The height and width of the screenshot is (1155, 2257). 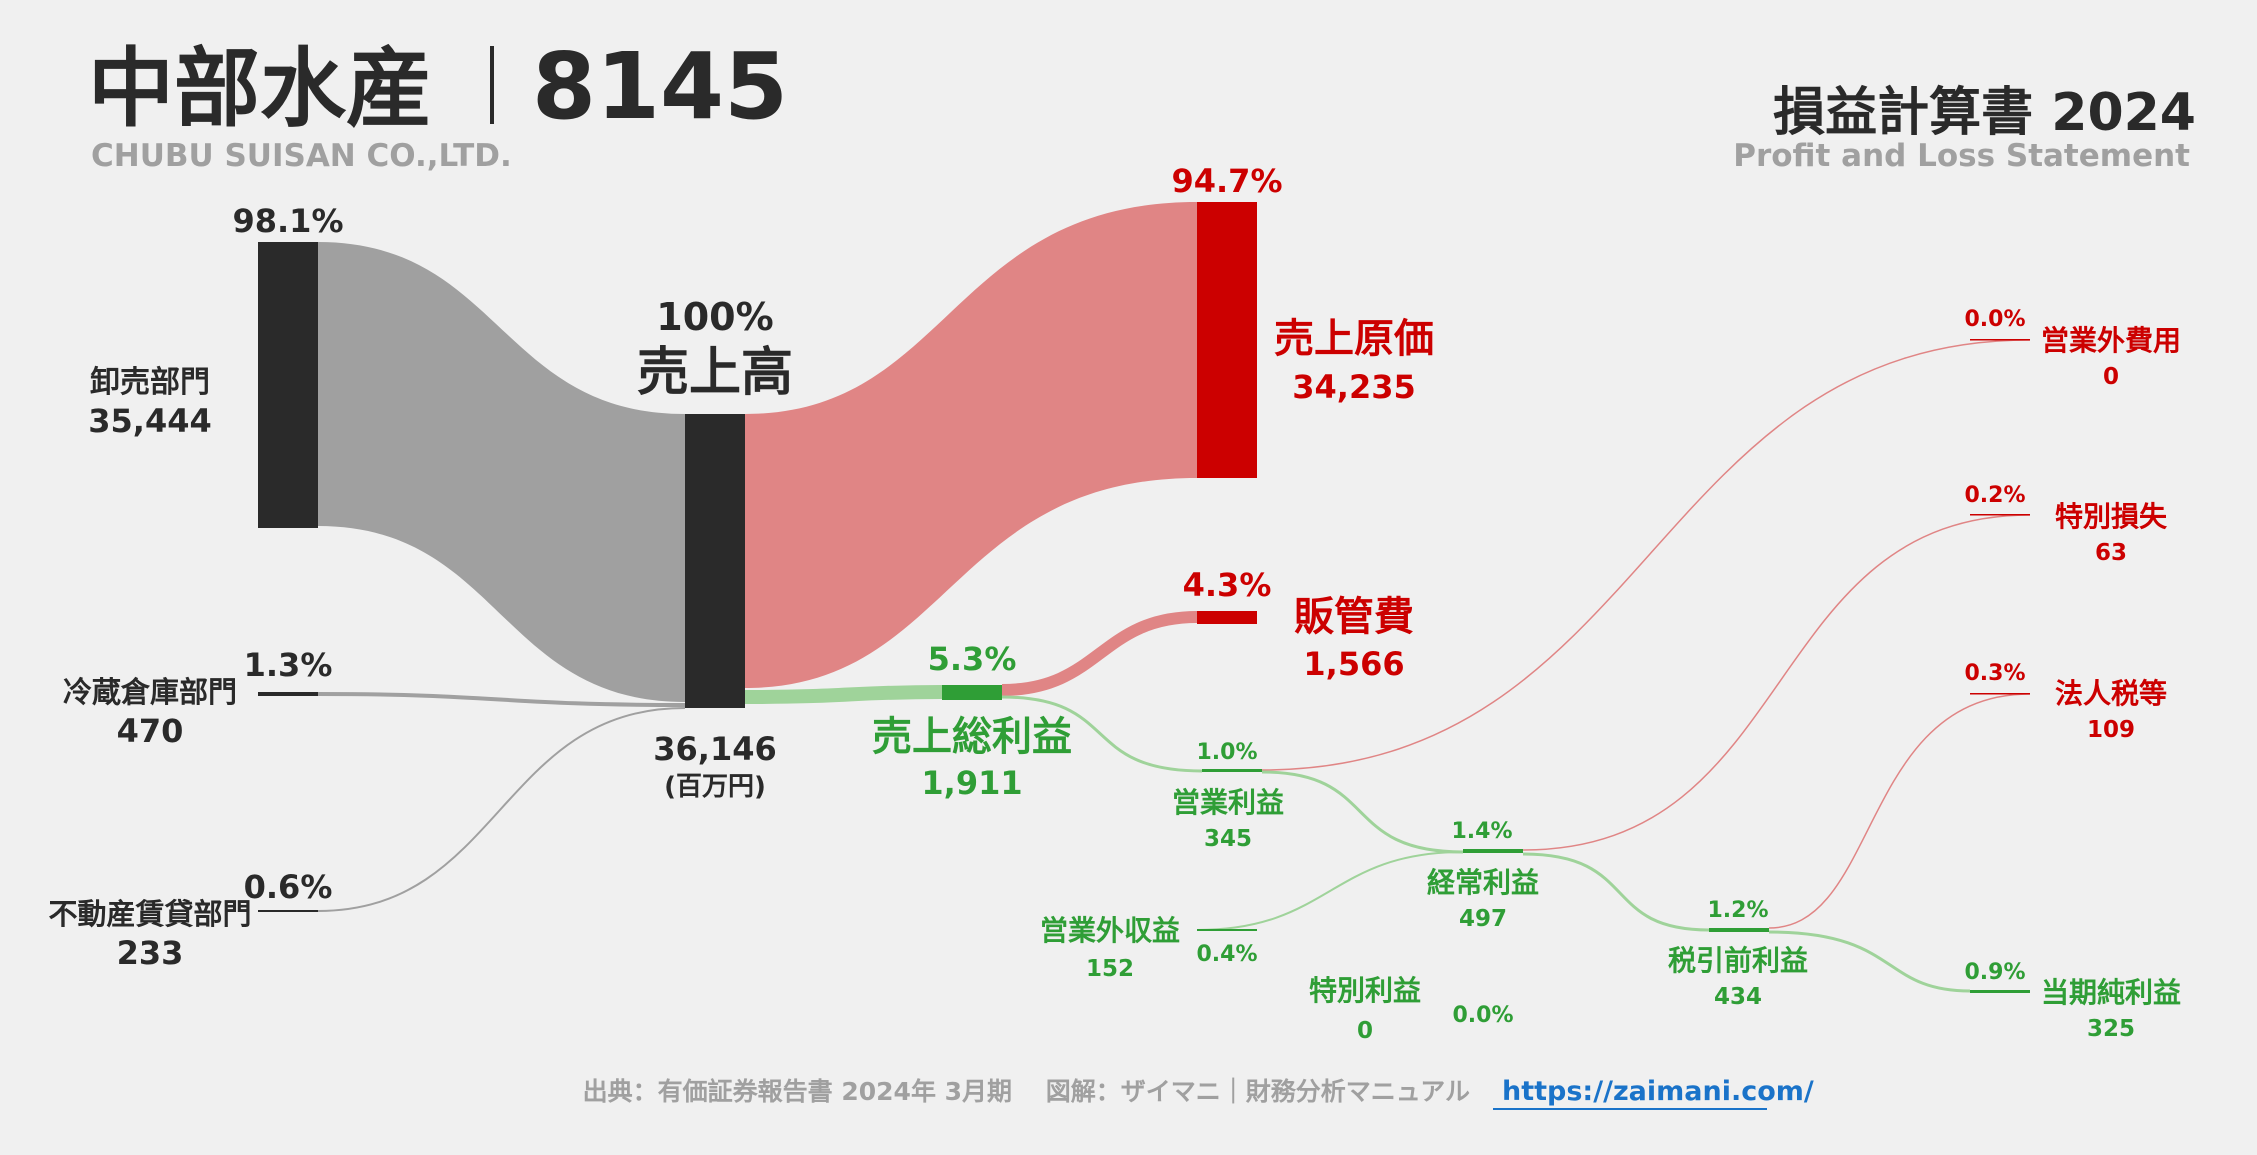 What do you see at coordinates (1616, 892) in the screenshot?
I see `flow-ordinary-pretax` at bounding box center [1616, 892].